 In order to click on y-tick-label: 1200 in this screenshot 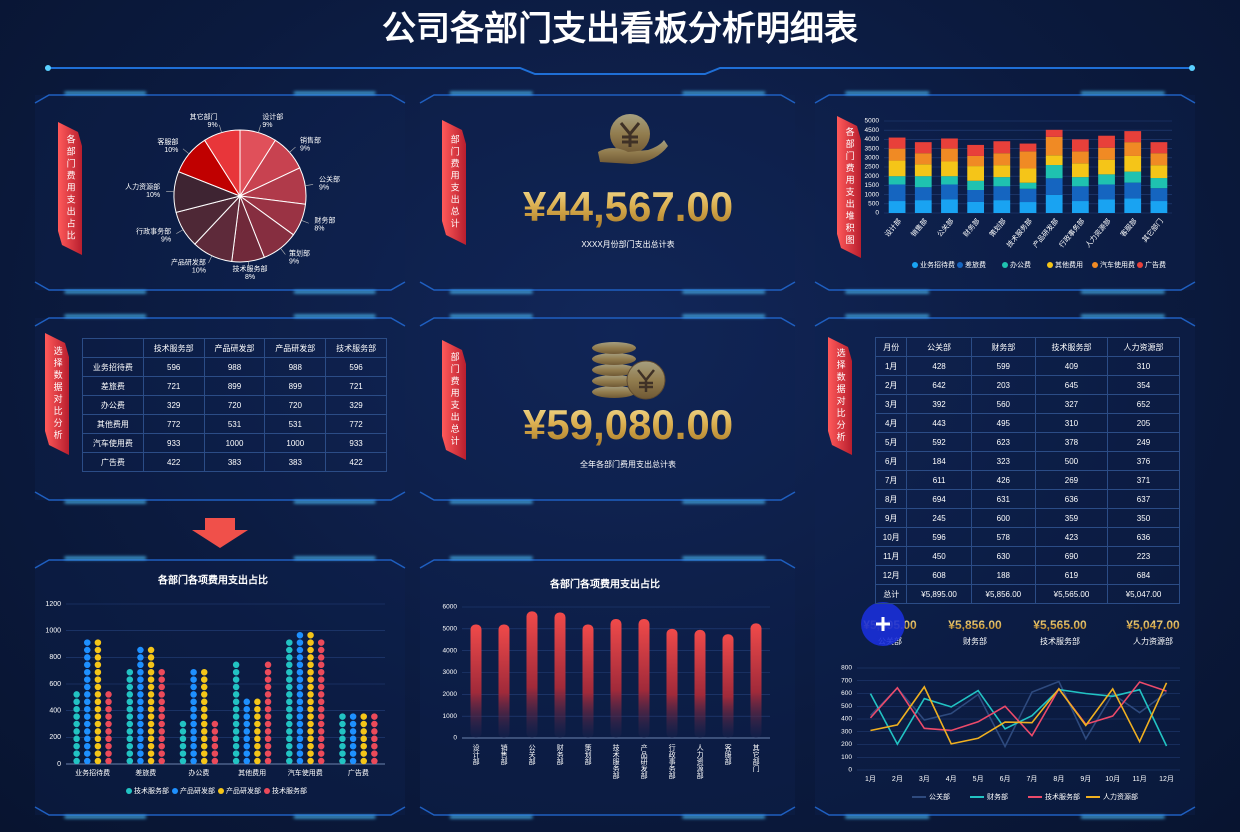, I will do `click(53, 604)`.